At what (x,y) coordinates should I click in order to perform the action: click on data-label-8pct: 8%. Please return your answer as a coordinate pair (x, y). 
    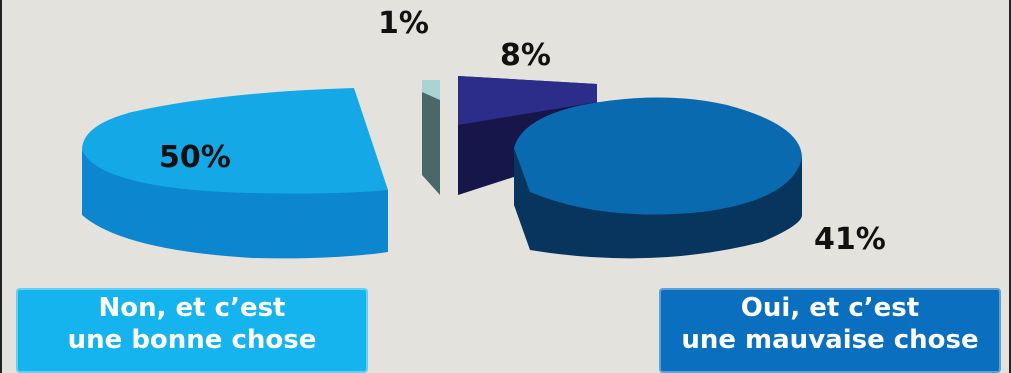
    Looking at the image, I should click on (525, 55).